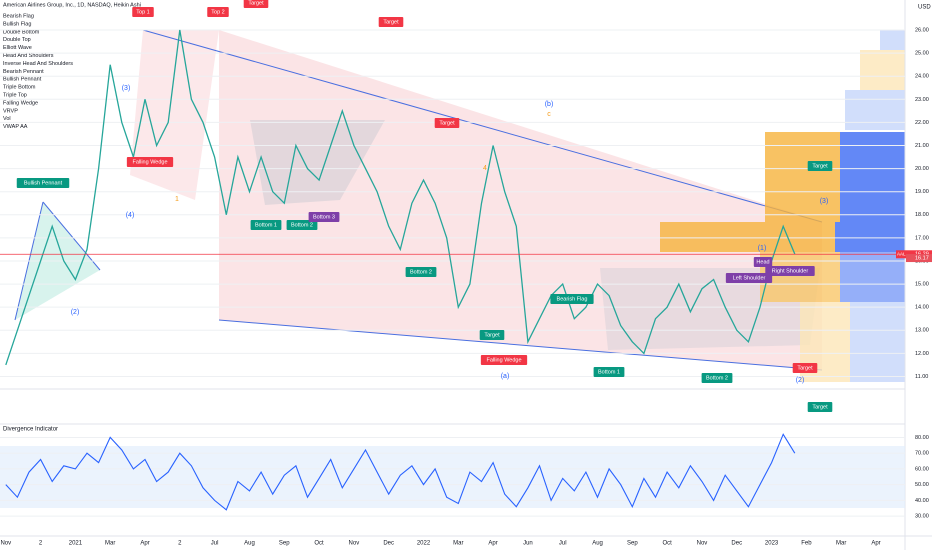  What do you see at coordinates (749, 278) in the screenshot?
I see `pattern-label: Left Shoulder` at bounding box center [749, 278].